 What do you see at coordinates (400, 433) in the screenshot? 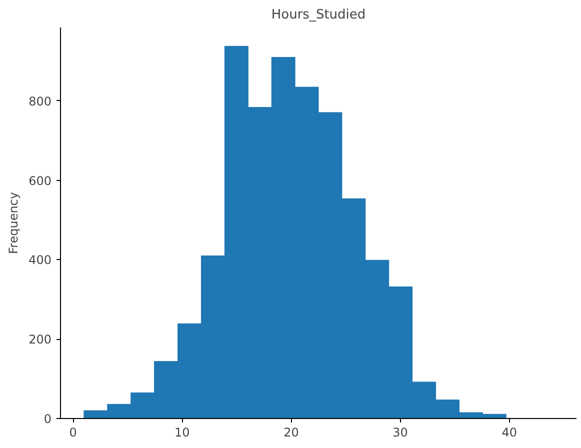
I see `x-tick-label: 30` at bounding box center [400, 433].